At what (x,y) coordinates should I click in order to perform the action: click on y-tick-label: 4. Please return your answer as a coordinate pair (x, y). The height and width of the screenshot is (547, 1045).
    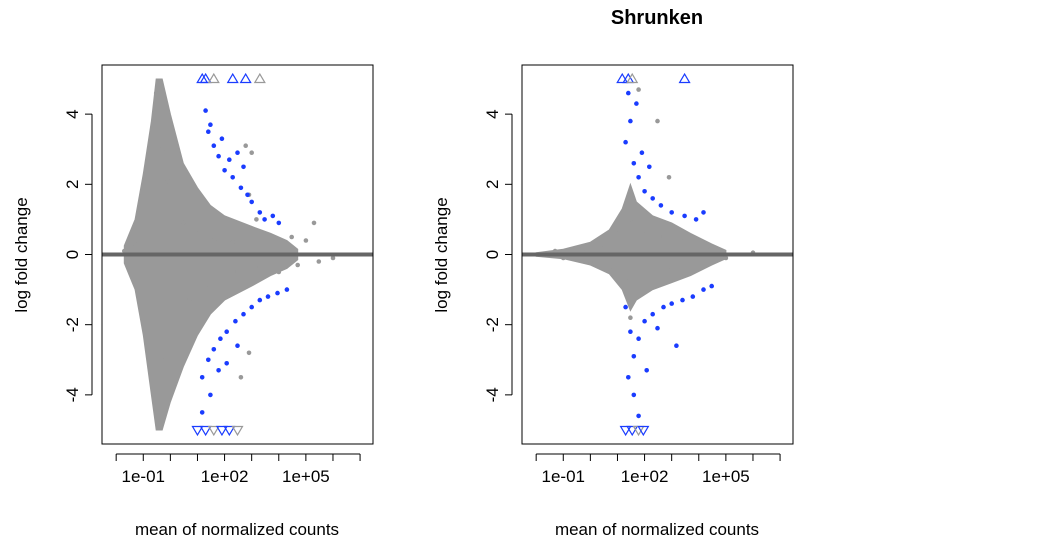
    Looking at the image, I should click on (72, 113).